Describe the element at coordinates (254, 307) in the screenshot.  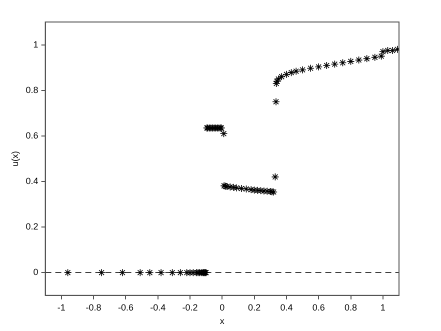
I see `x-tick-label: 0.2` at that location.